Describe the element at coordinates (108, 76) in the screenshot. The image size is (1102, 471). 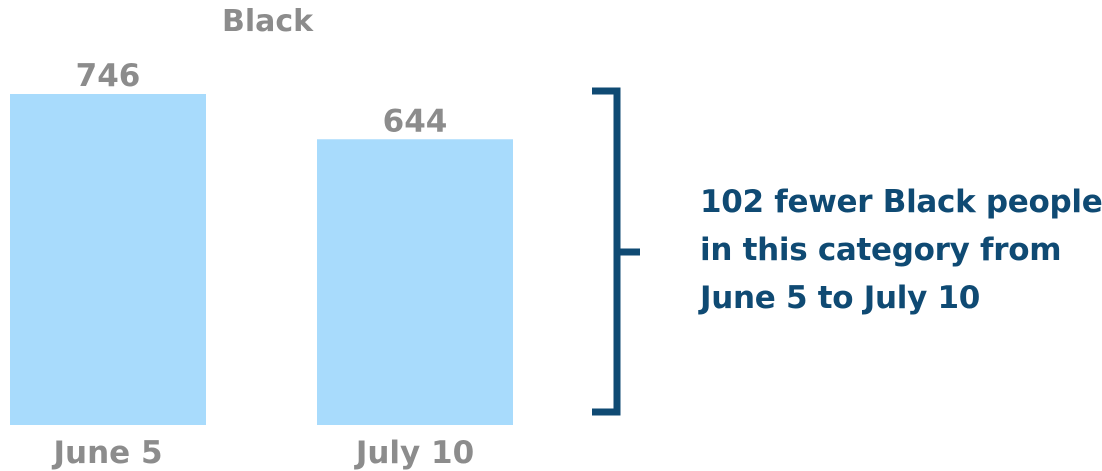
I see `data-label-1: 746` at that location.